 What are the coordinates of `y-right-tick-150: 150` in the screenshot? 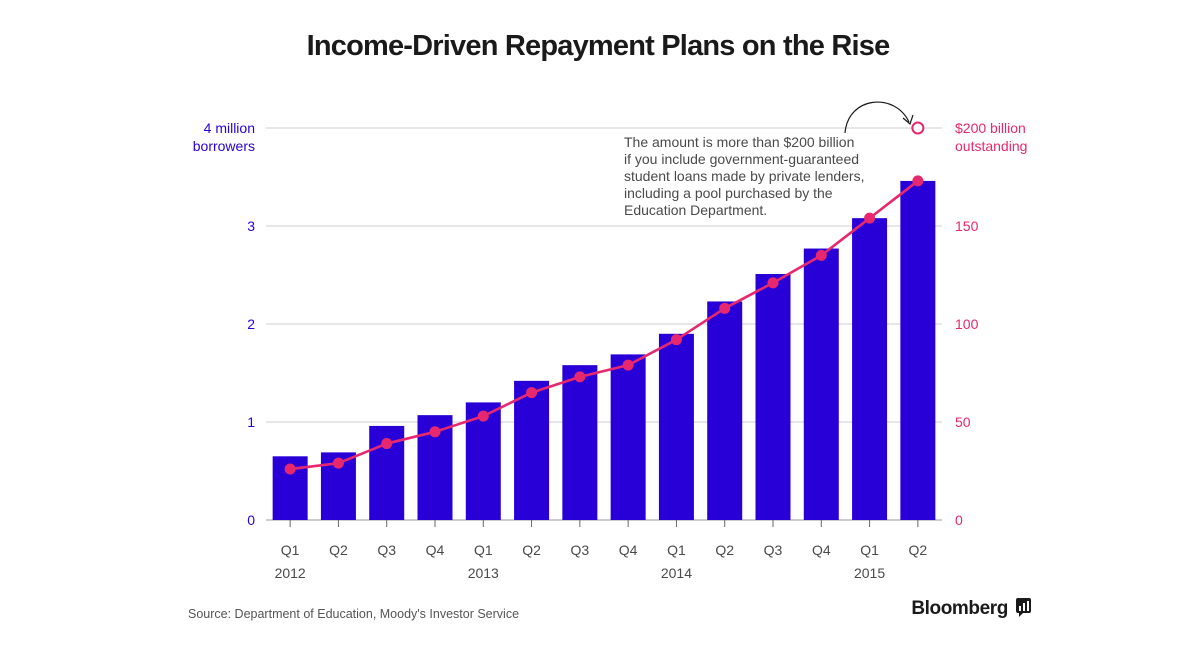 It's located at (967, 226).